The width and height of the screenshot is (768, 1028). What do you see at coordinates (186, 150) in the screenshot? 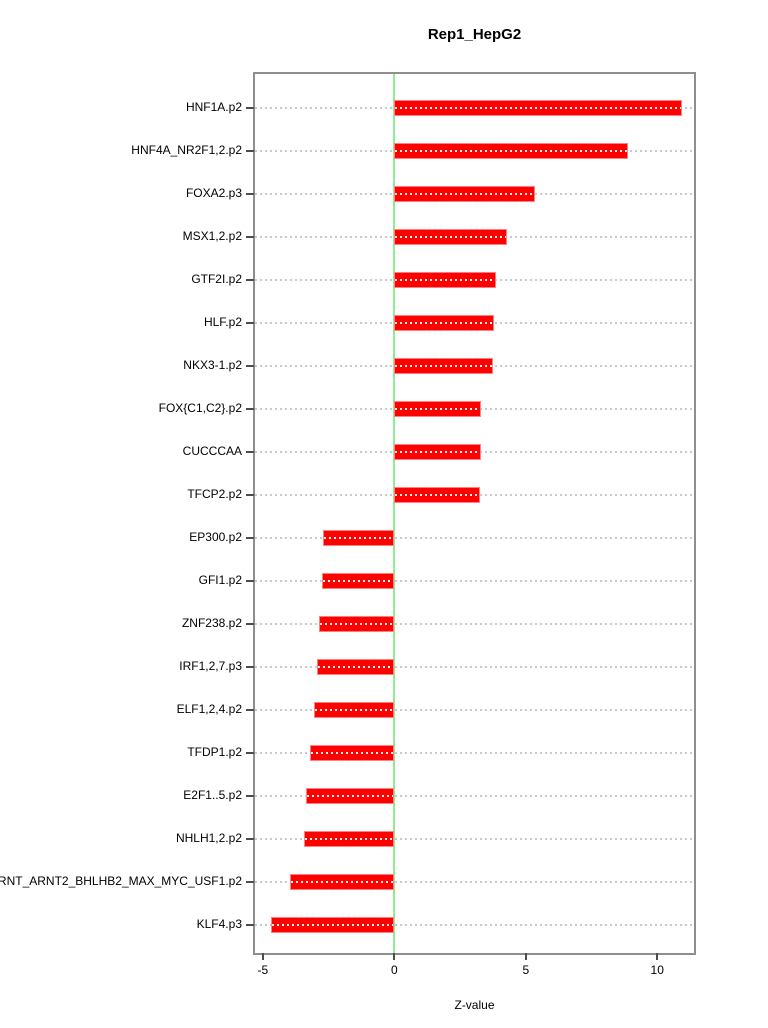
I see `category-label: HNF4A_NR2F1,2.p2` at bounding box center [186, 150].